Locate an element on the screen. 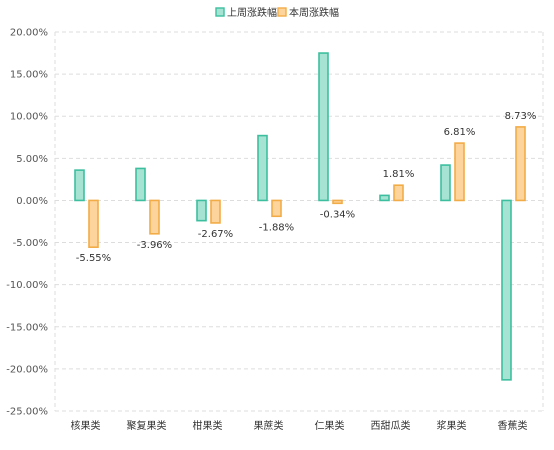 Image resolution: width=554 pixels, height=450 pixels. x-tick-label: 核果类 is located at coordinates (86, 425).